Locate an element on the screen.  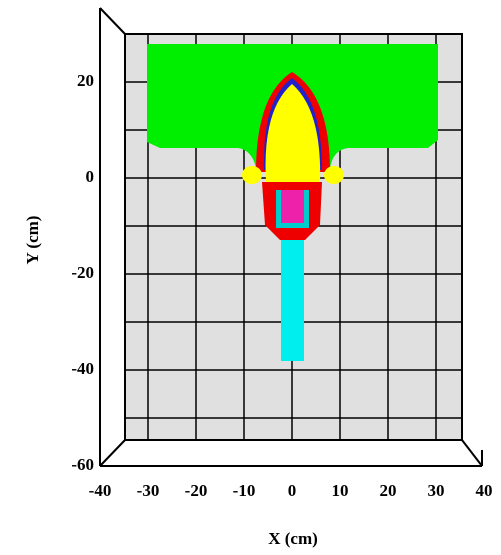
x-tick-label: -40 is located at coordinates (100, 490).